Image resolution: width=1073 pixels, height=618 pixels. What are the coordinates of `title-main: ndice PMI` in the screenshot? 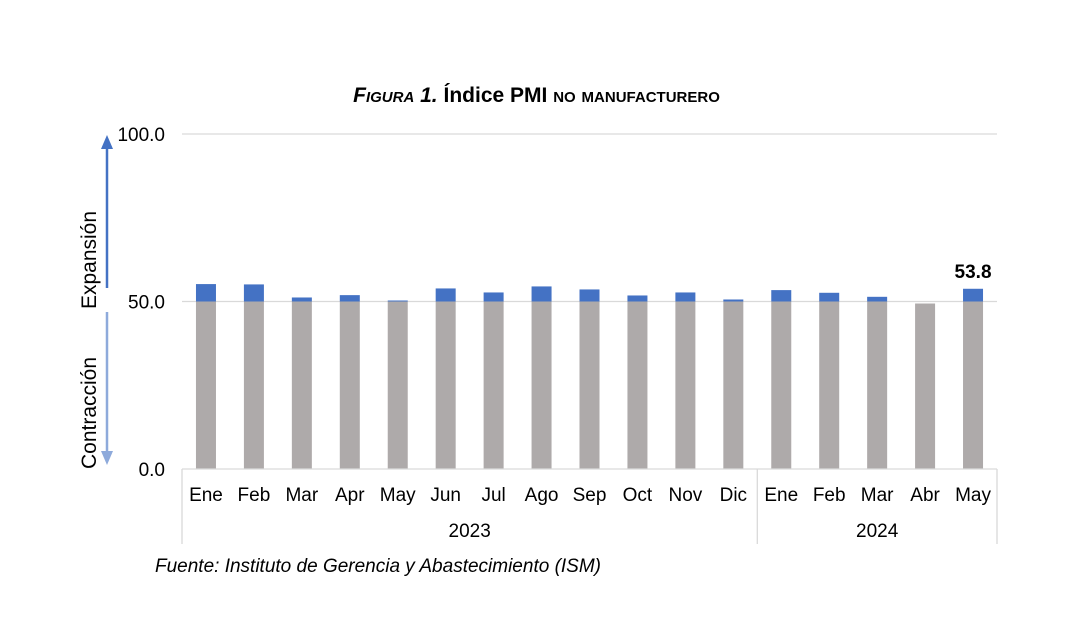 It's located at (498, 95).